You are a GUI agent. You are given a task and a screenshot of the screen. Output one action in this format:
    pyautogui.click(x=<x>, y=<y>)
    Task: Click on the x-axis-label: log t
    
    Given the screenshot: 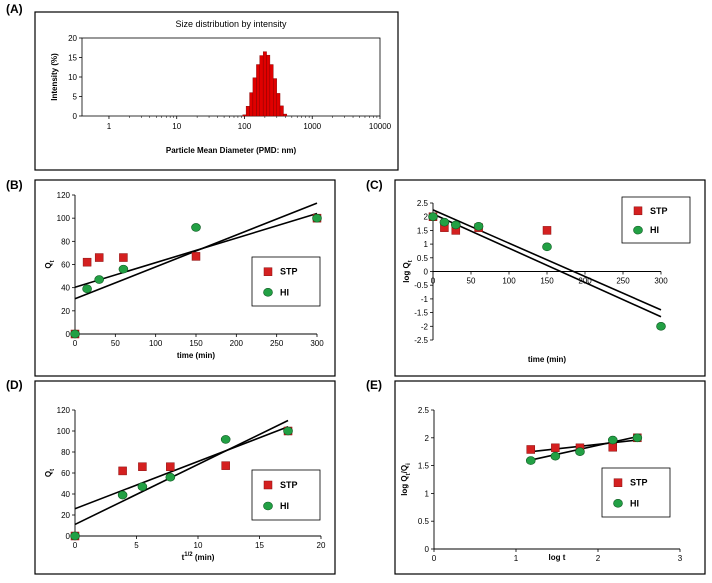 What is the action you would take?
    pyautogui.click(x=557, y=557)
    